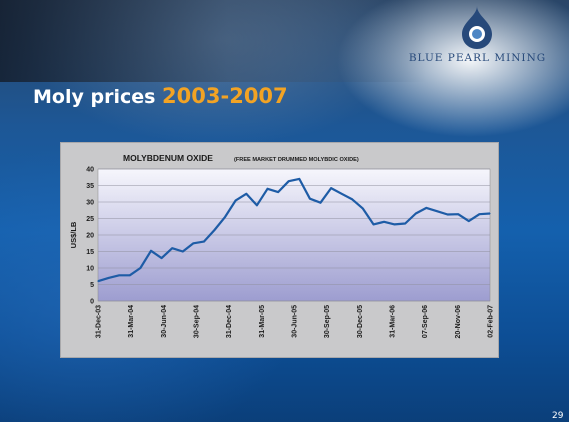 Image resolution: width=569 pixels, height=422 pixels. I want to click on x-tick-label: 30-Jun-05, so click(295, 321).